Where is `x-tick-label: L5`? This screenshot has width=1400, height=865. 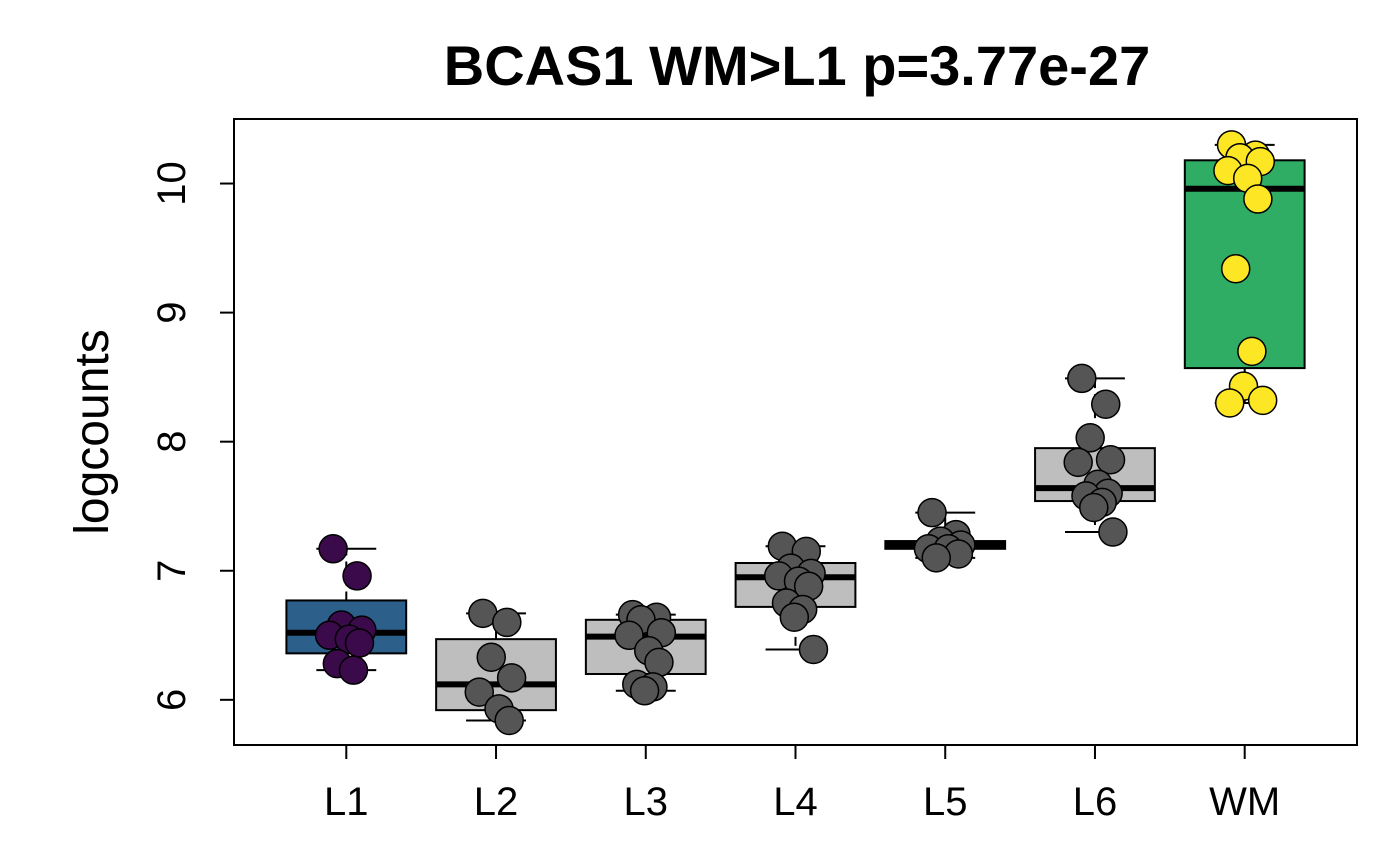
x-tick-label: L5 is located at coordinates (945, 802).